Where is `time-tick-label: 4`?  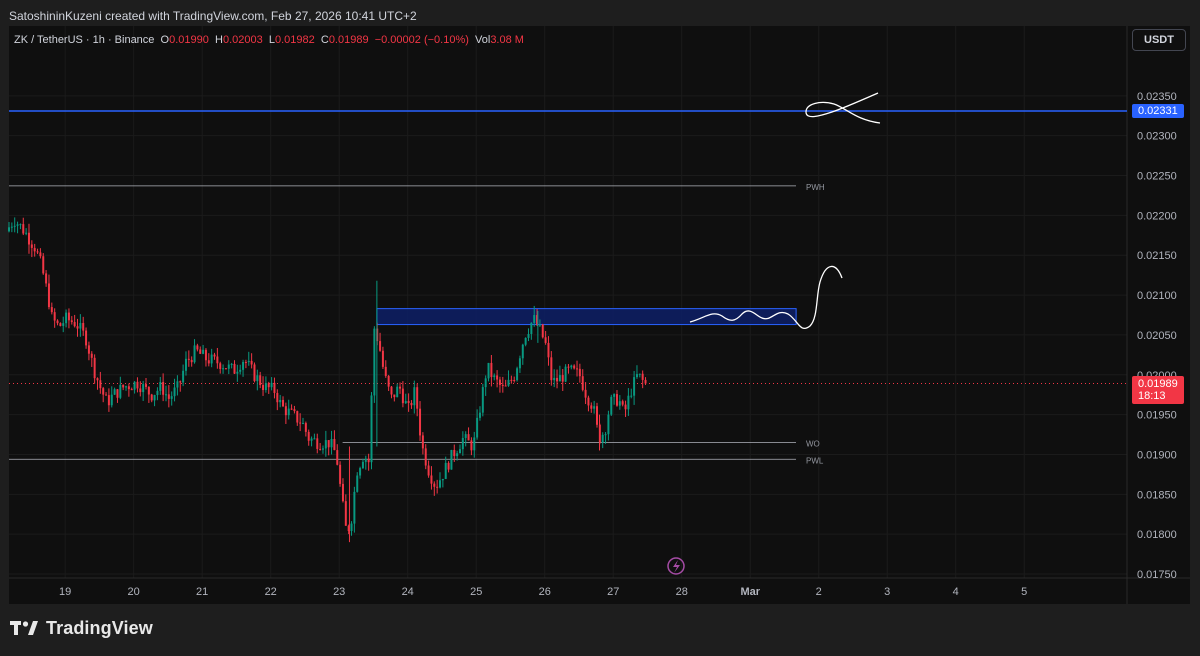 time-tick-label: 4 is located at coordinates (956, 592).